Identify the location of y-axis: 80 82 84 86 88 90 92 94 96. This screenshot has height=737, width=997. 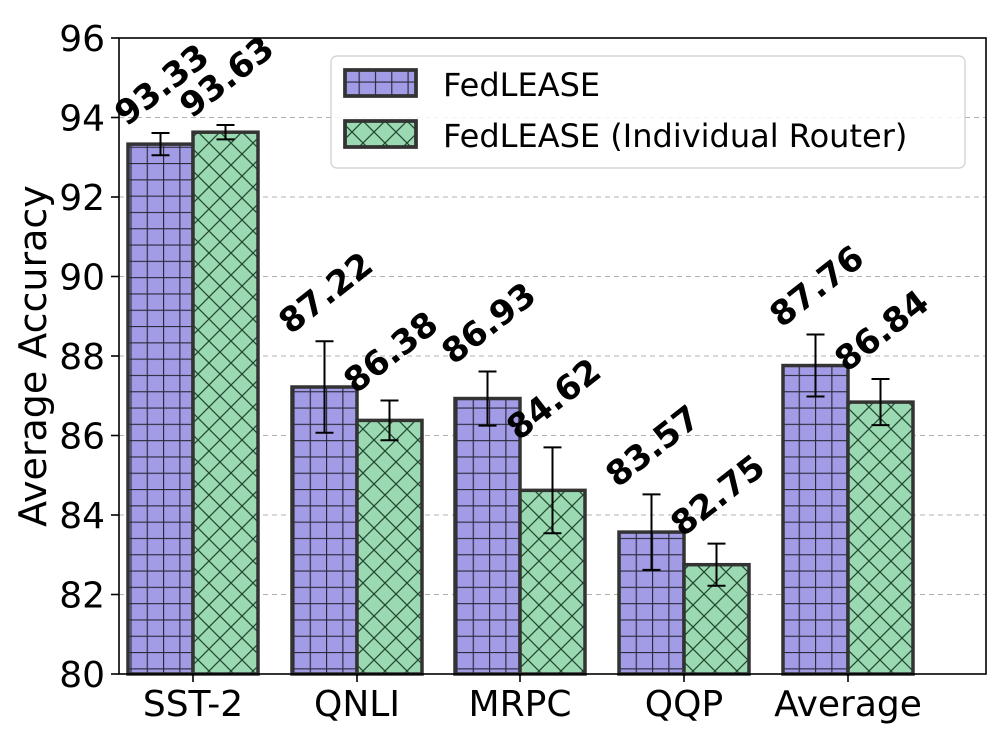
(89, 357).